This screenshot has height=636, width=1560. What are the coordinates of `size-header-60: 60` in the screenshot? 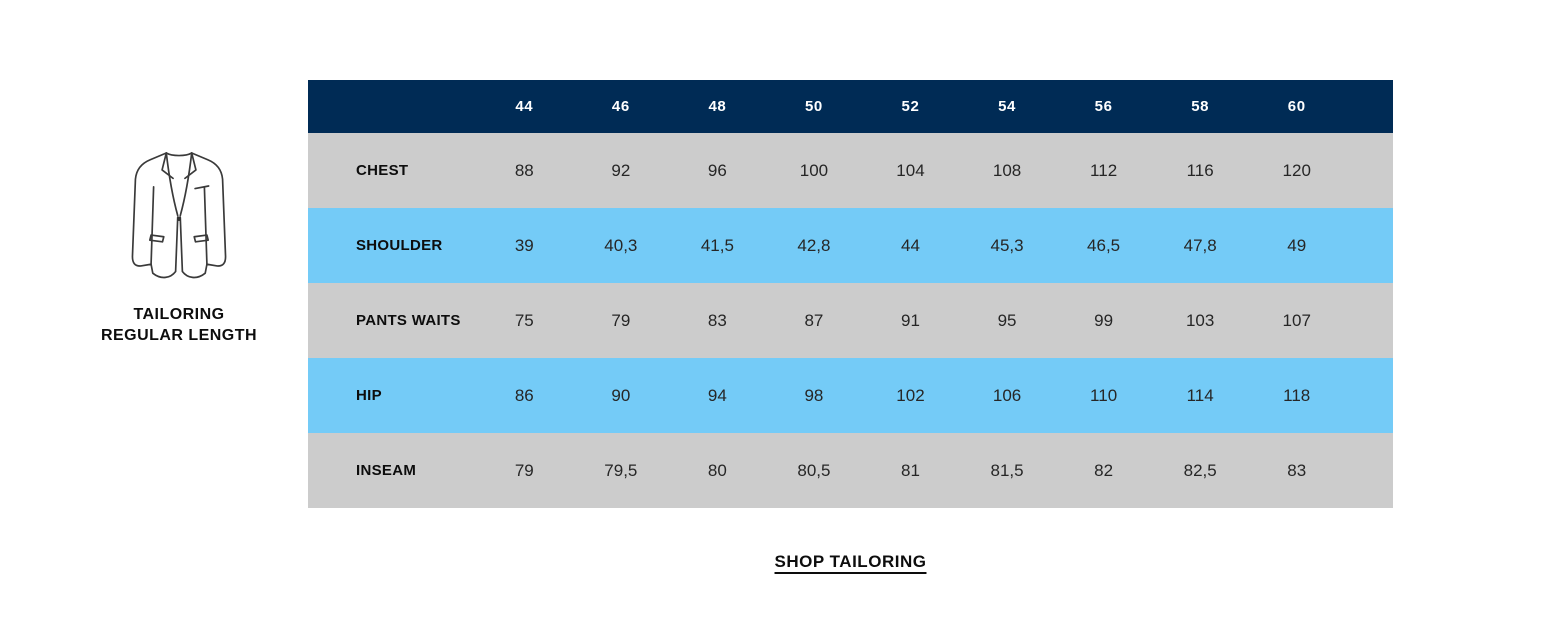 It's located at (1296, 106).